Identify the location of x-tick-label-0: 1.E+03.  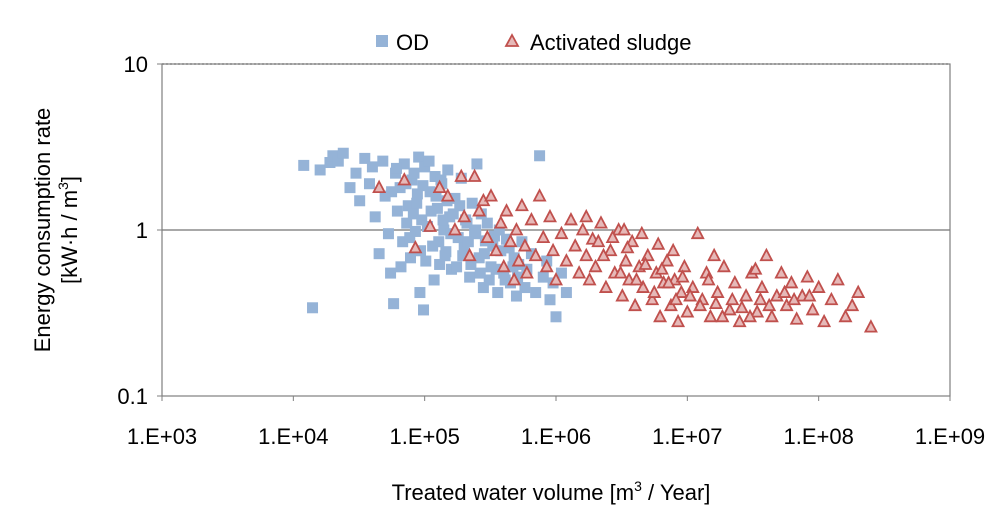
(162, 436).